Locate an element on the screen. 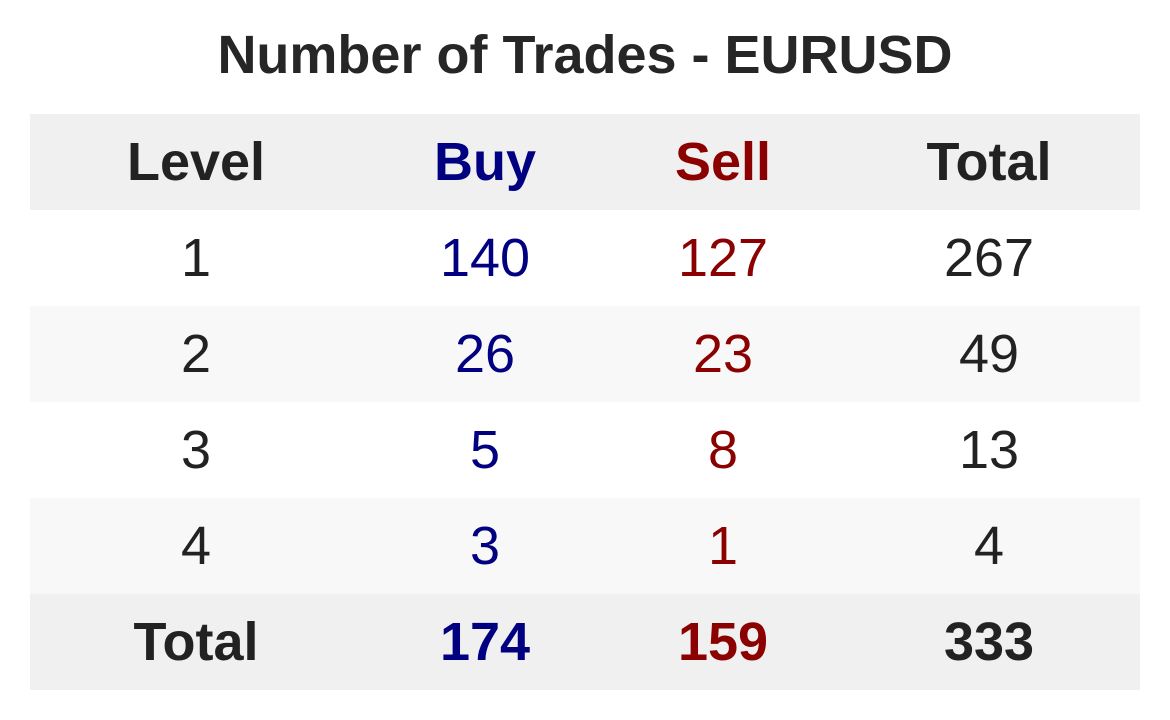 This screenshot has height=720, width=1170. cell-total: 49 is located at coordinates (989, 354).